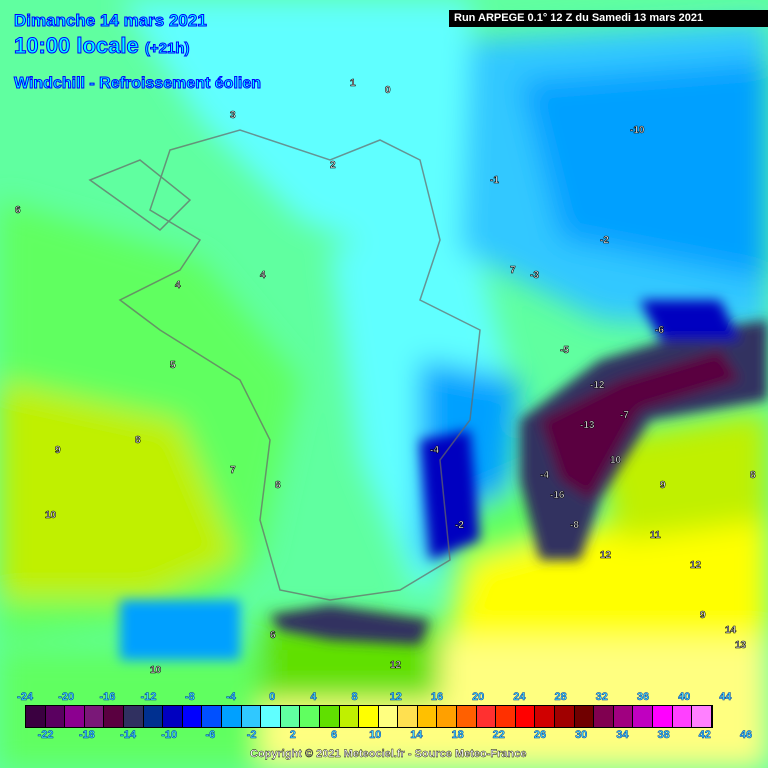 The width and height of the screenshot is (768, 768). I want to click on color-scale-legend, so click(369, 716).